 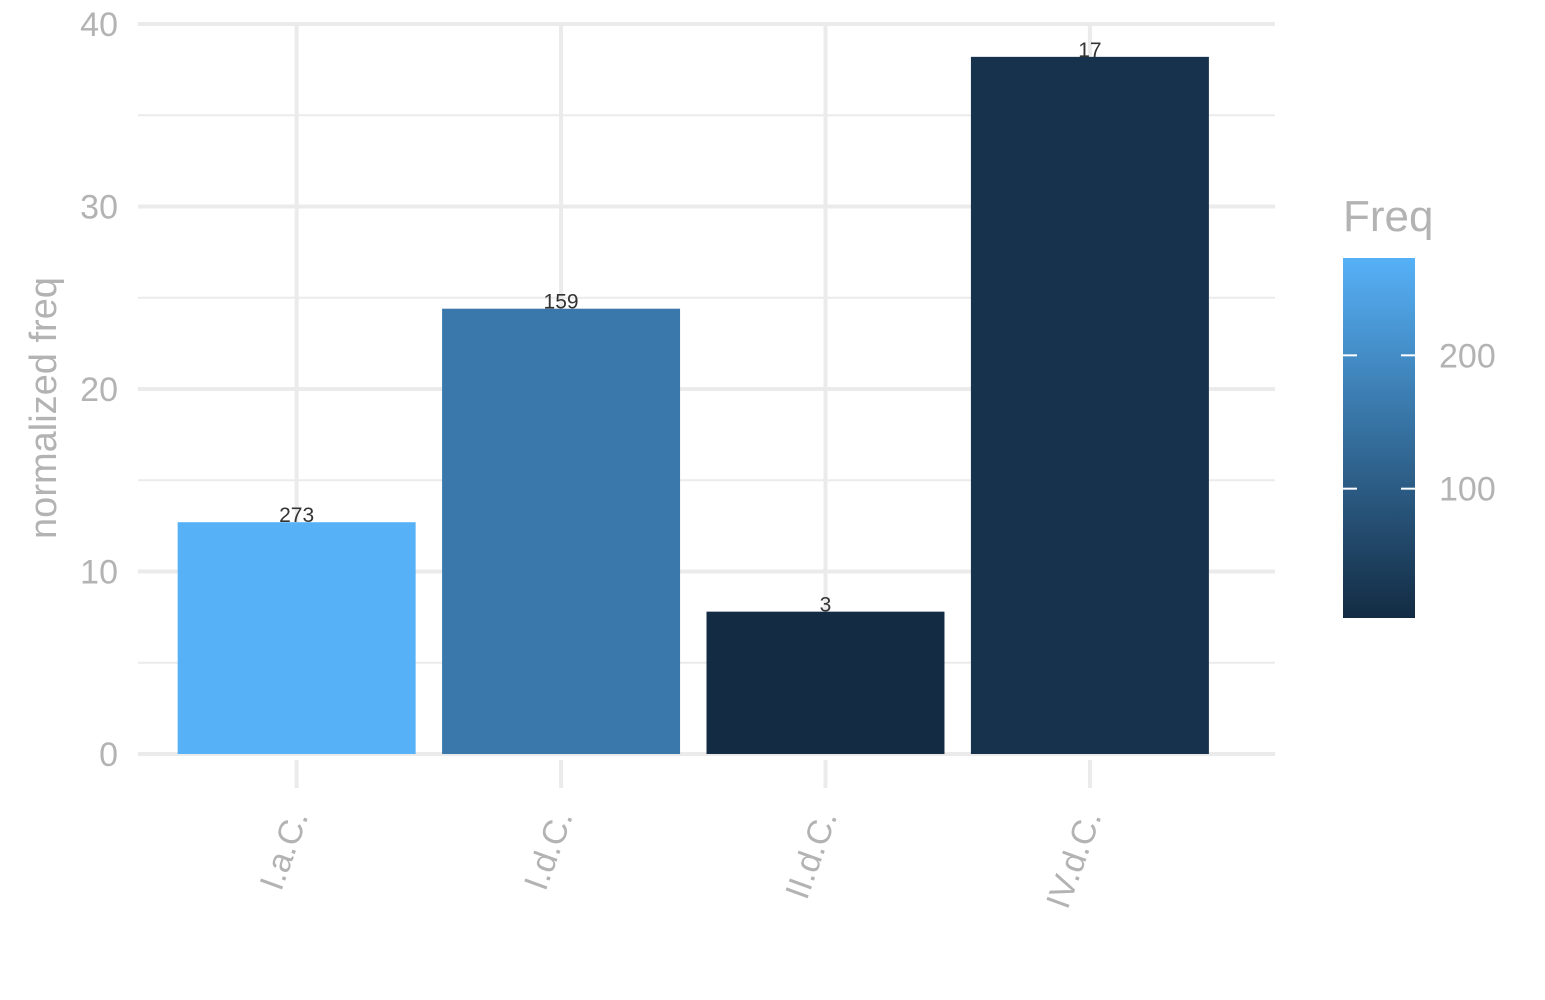 What do you see at coordinates (1074, 860) in the screenshot?
I see `x-tick-label: IV.d.C.` at bounding box center [1074, 860].